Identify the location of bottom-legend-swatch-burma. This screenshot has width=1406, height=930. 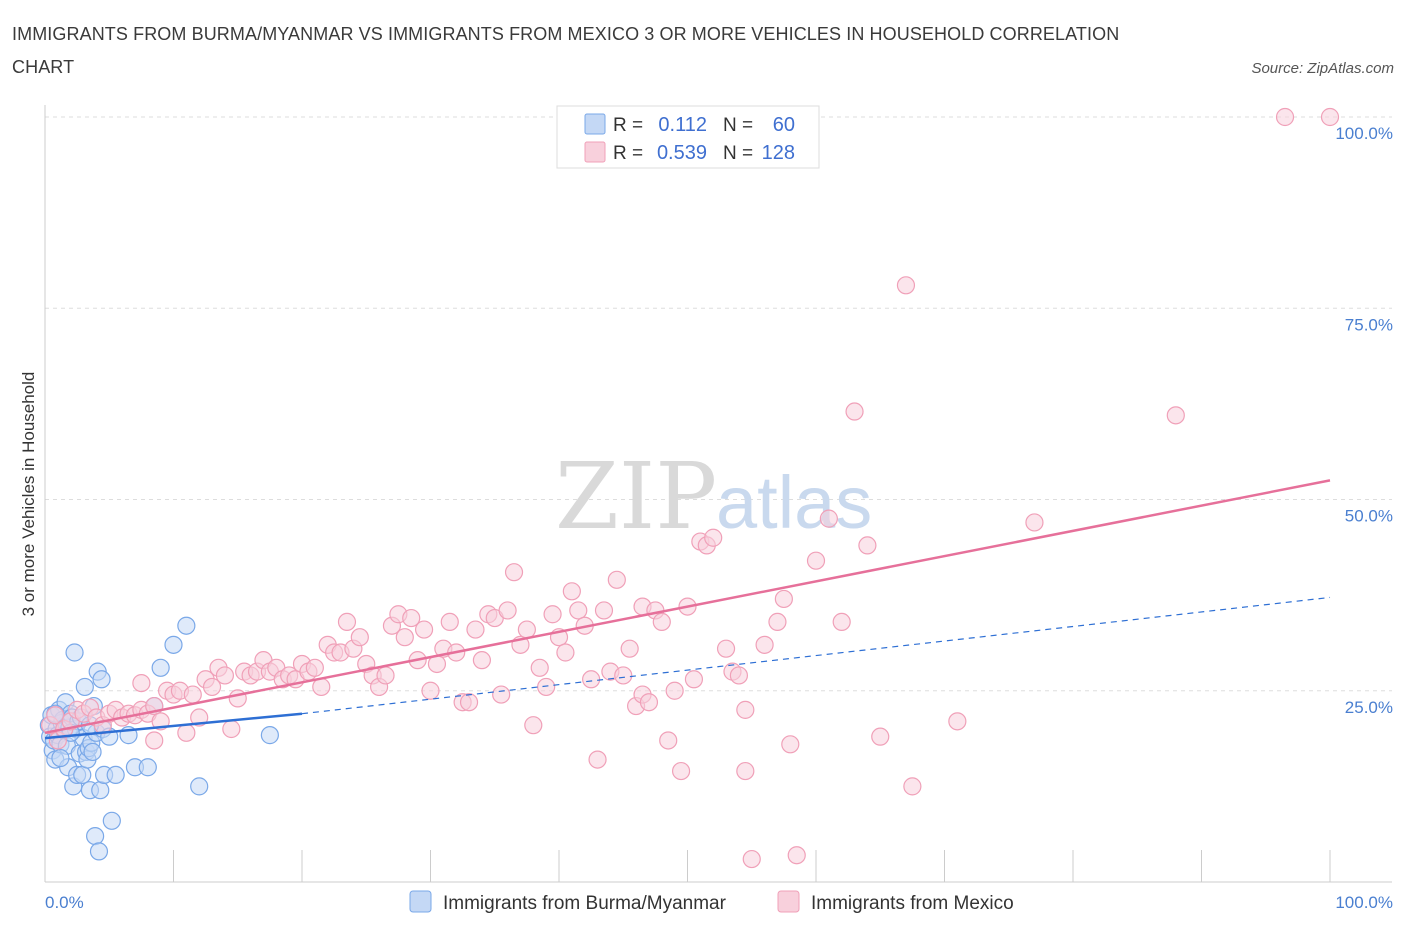
(420, 901).